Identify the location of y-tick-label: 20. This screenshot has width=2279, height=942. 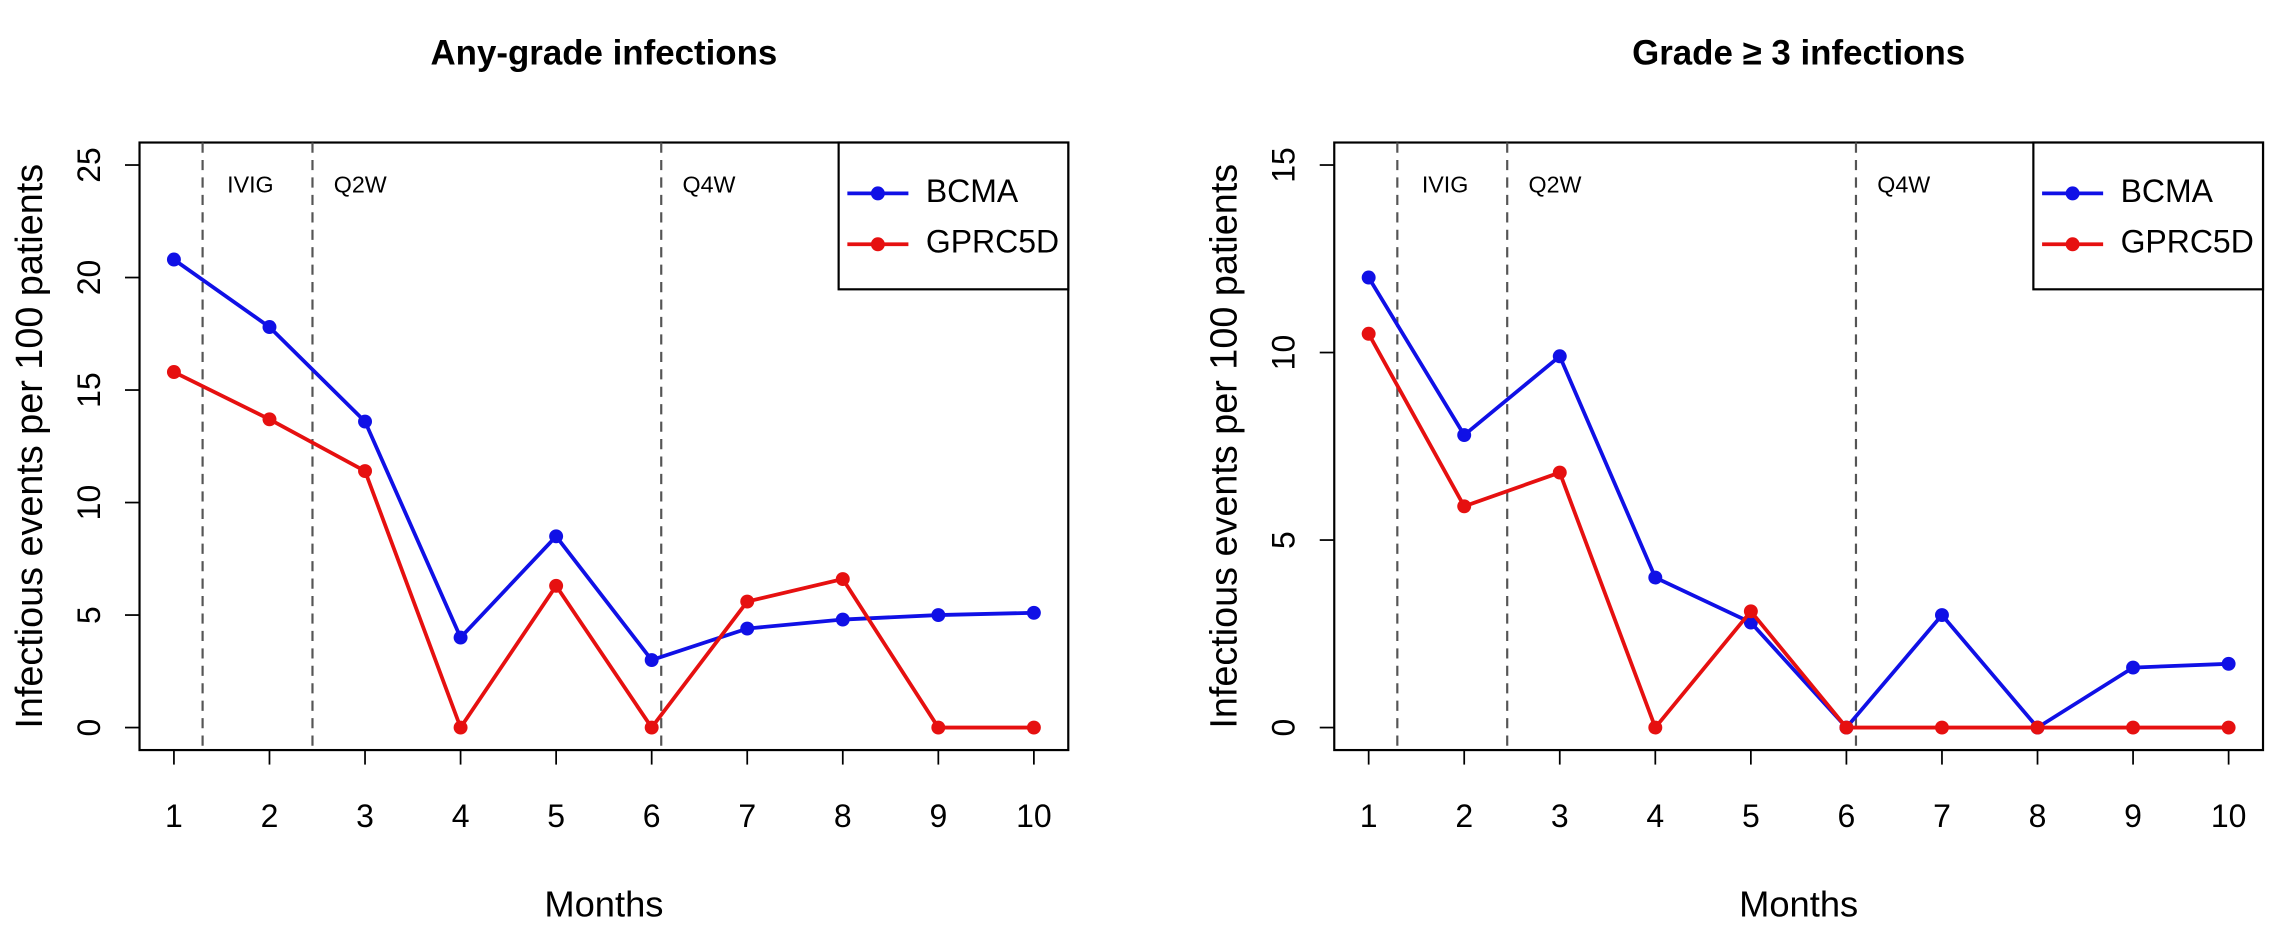
(89, 278).